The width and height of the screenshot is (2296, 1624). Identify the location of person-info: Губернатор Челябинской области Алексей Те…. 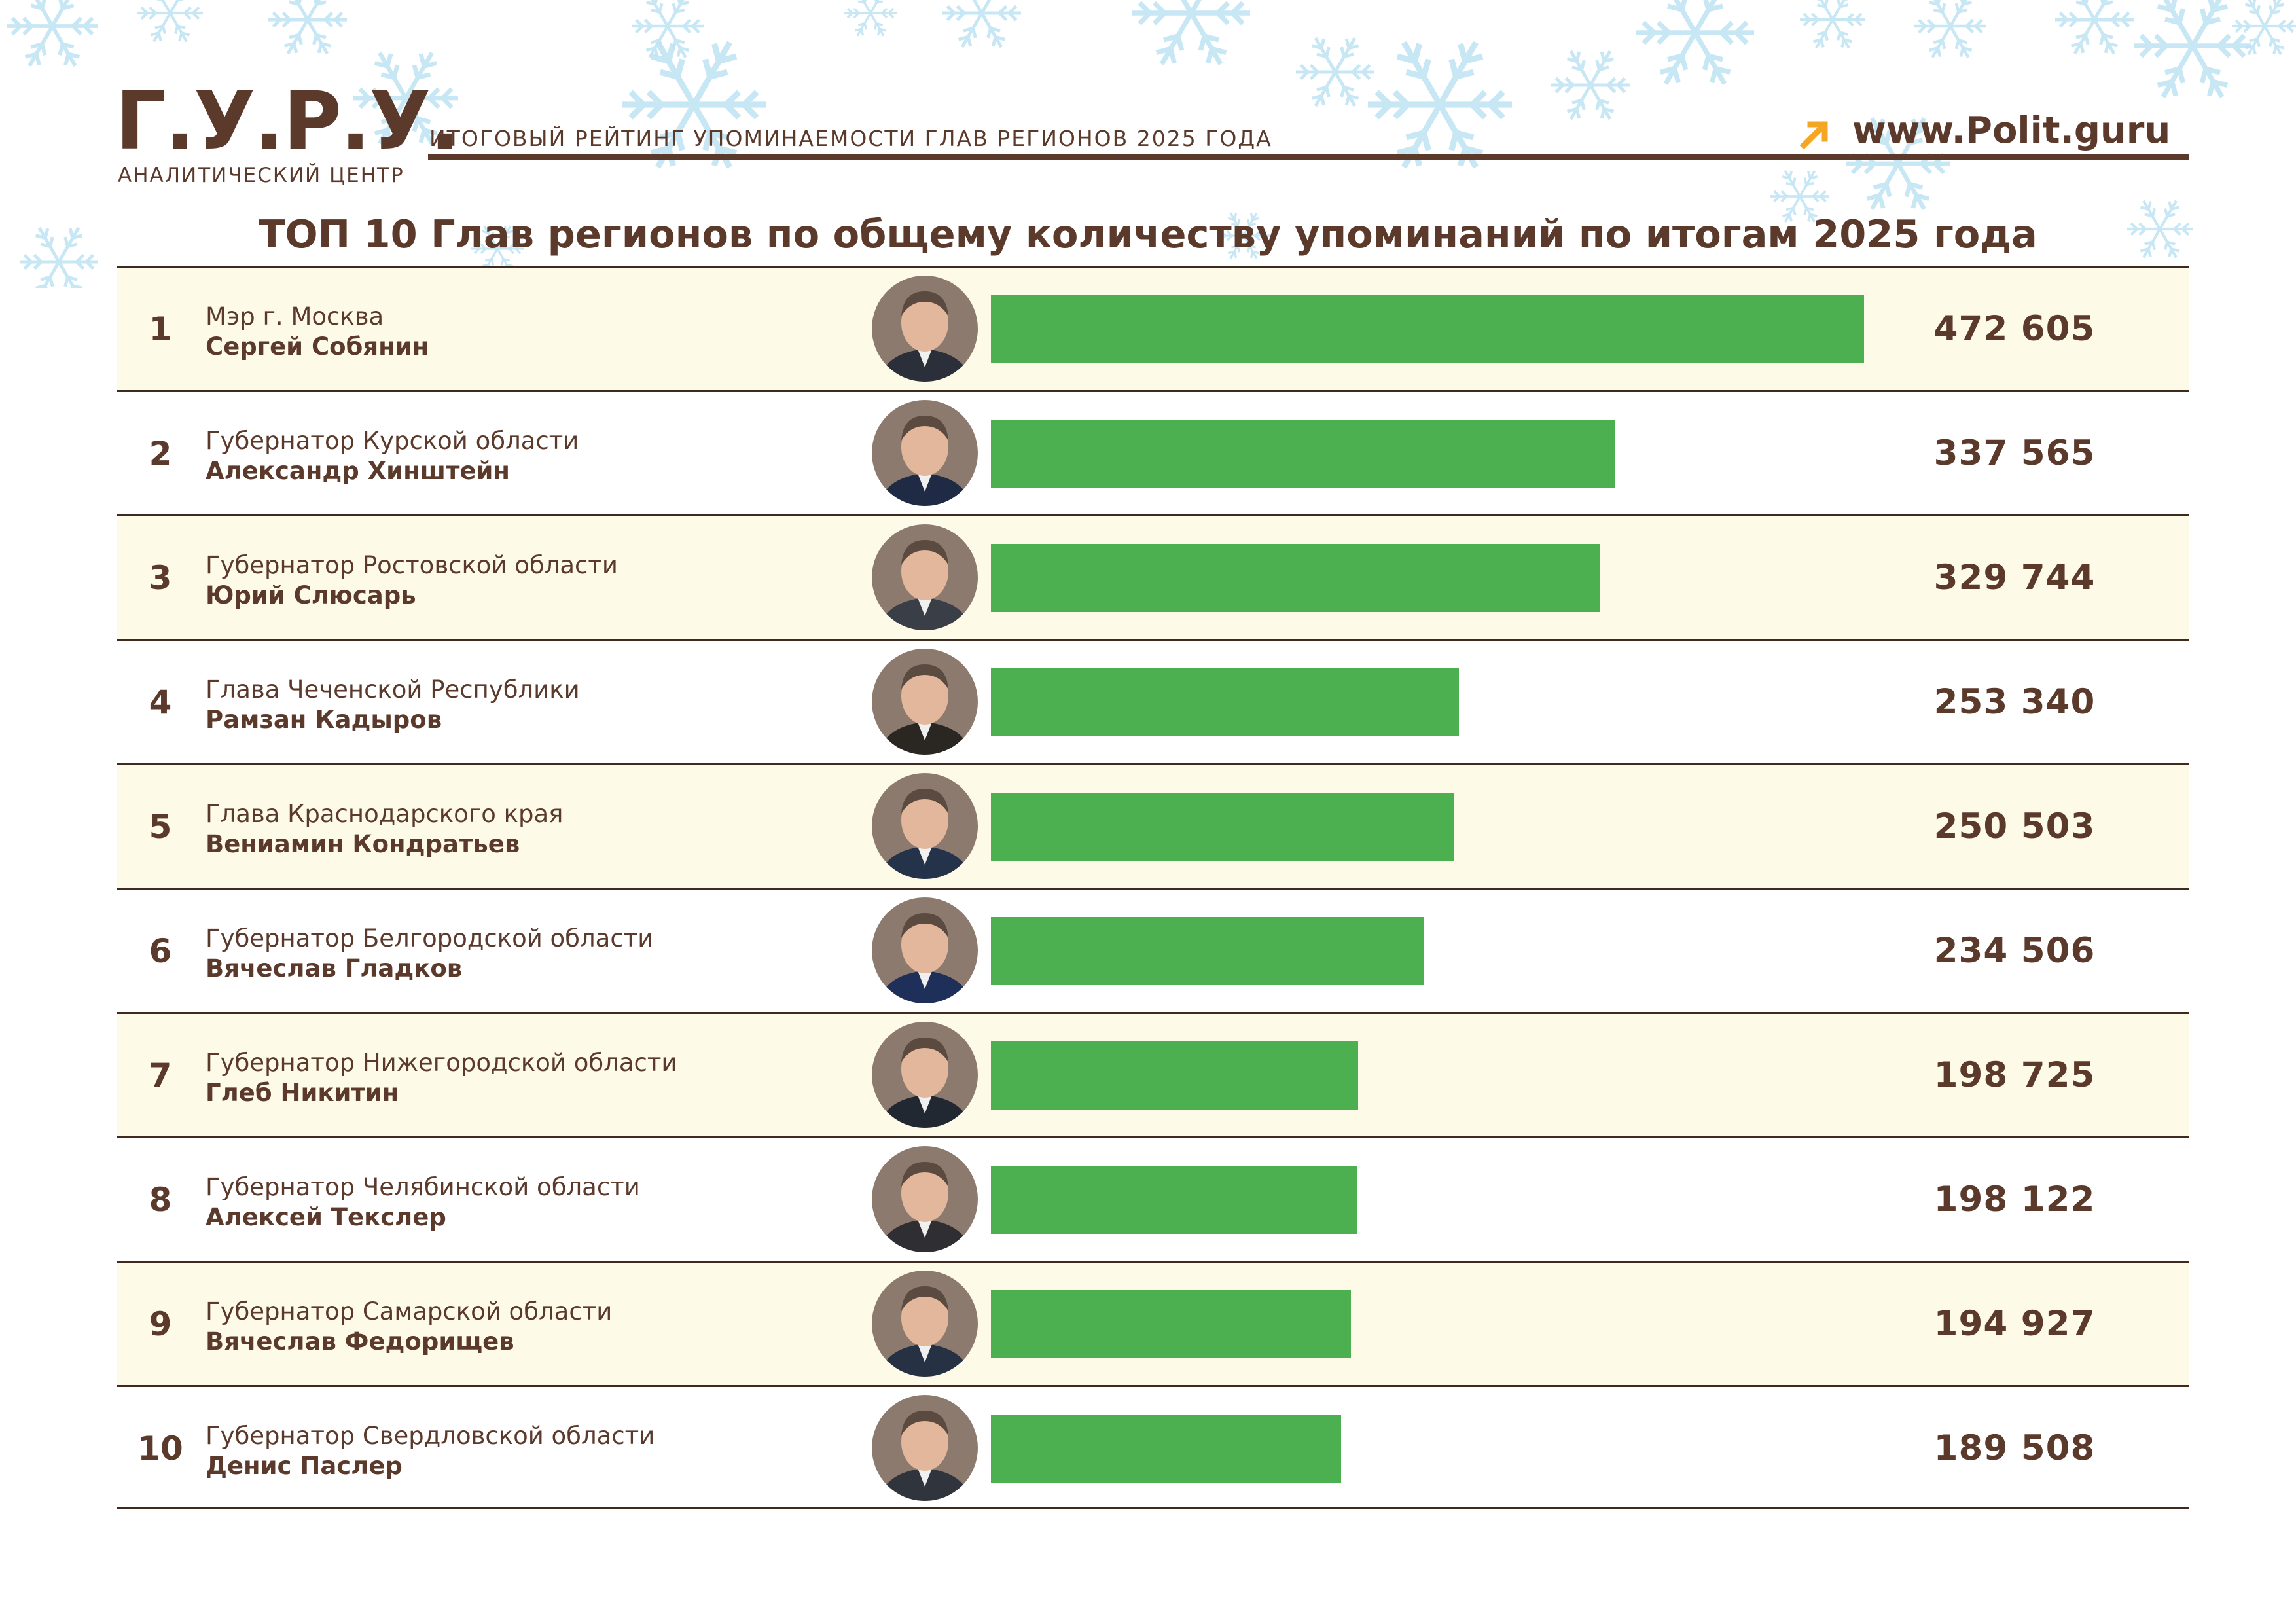
(556, 1202).